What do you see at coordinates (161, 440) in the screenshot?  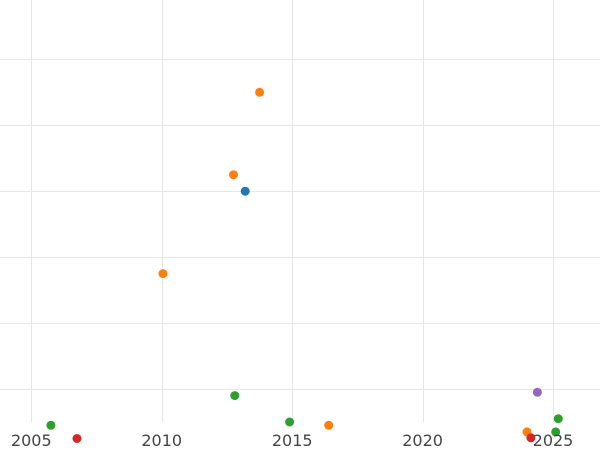 I see `x-tick-label-2010: 2010` at bounding box center [161, 440].